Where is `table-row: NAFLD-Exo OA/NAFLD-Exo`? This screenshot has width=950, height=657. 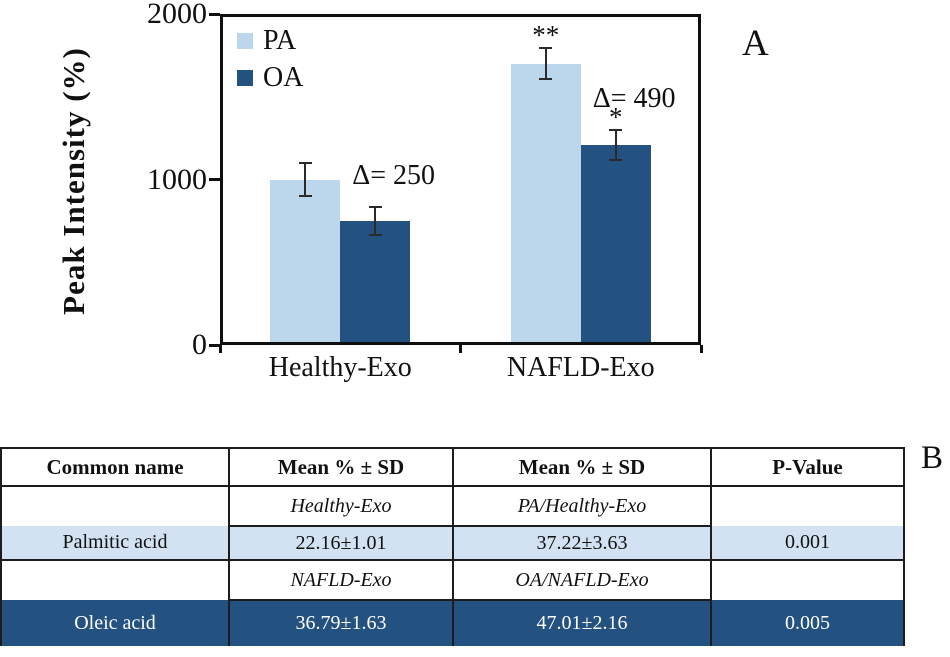 table-row: NAFLD-Exo OA/NAFLD-Exo is located at coordinates (453, 580).